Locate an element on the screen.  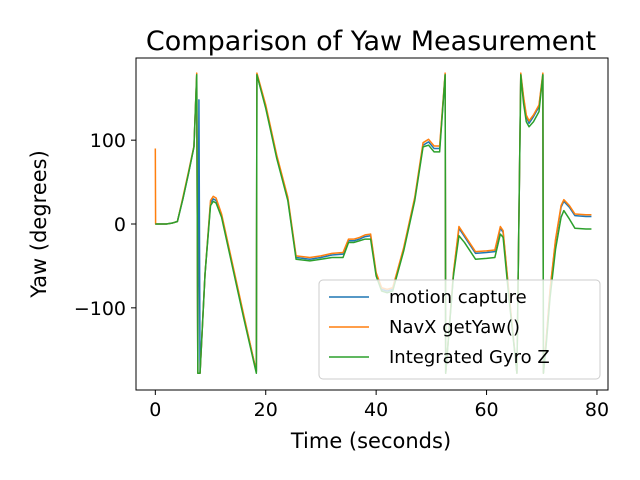
legend-box is located at coordinates (459, 329).